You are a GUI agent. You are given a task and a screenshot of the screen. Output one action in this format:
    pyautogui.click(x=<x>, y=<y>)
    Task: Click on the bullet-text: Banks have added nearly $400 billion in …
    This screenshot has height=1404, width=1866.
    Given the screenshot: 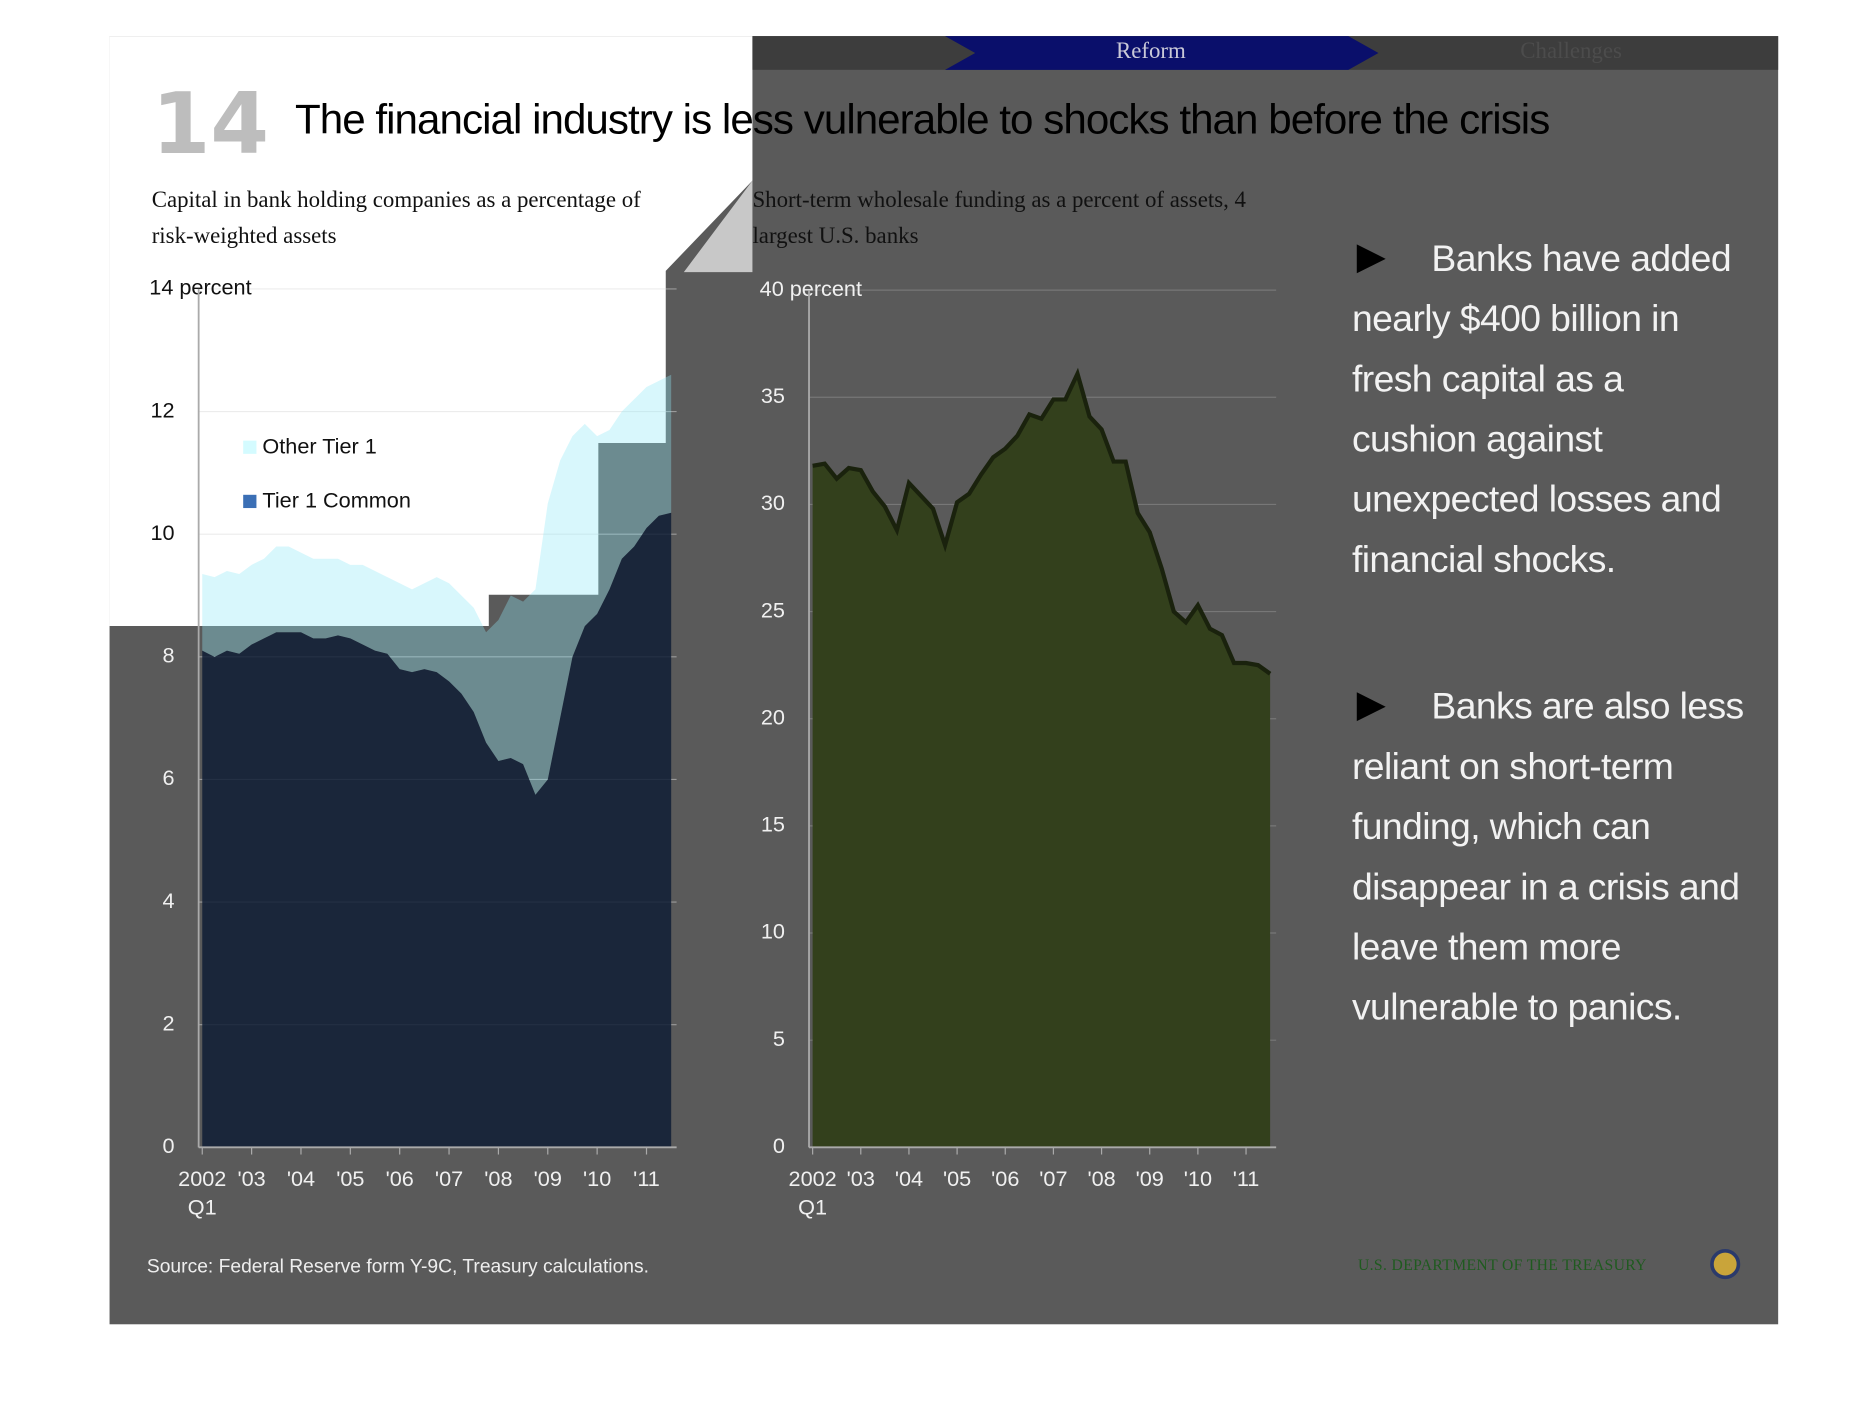 What is the action you would take?
    pyautogui.click(x=1541, y=409)
    